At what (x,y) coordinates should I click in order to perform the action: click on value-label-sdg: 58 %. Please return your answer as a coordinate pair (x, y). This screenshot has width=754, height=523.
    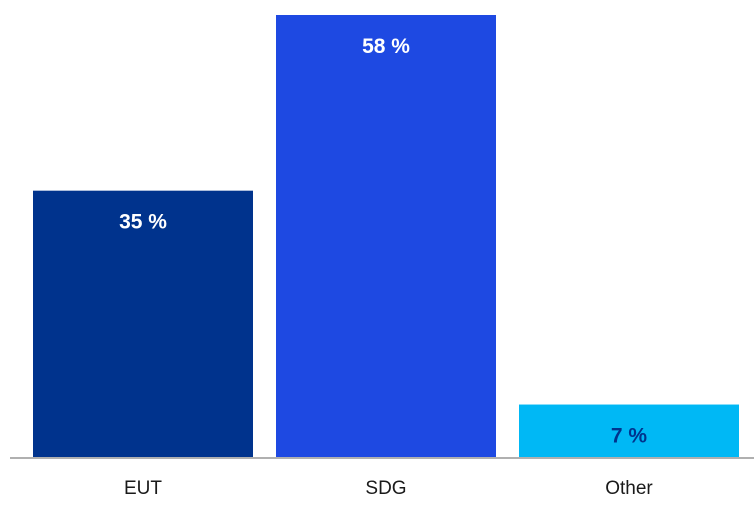
    Looking at the image, I should click on (386, 46).